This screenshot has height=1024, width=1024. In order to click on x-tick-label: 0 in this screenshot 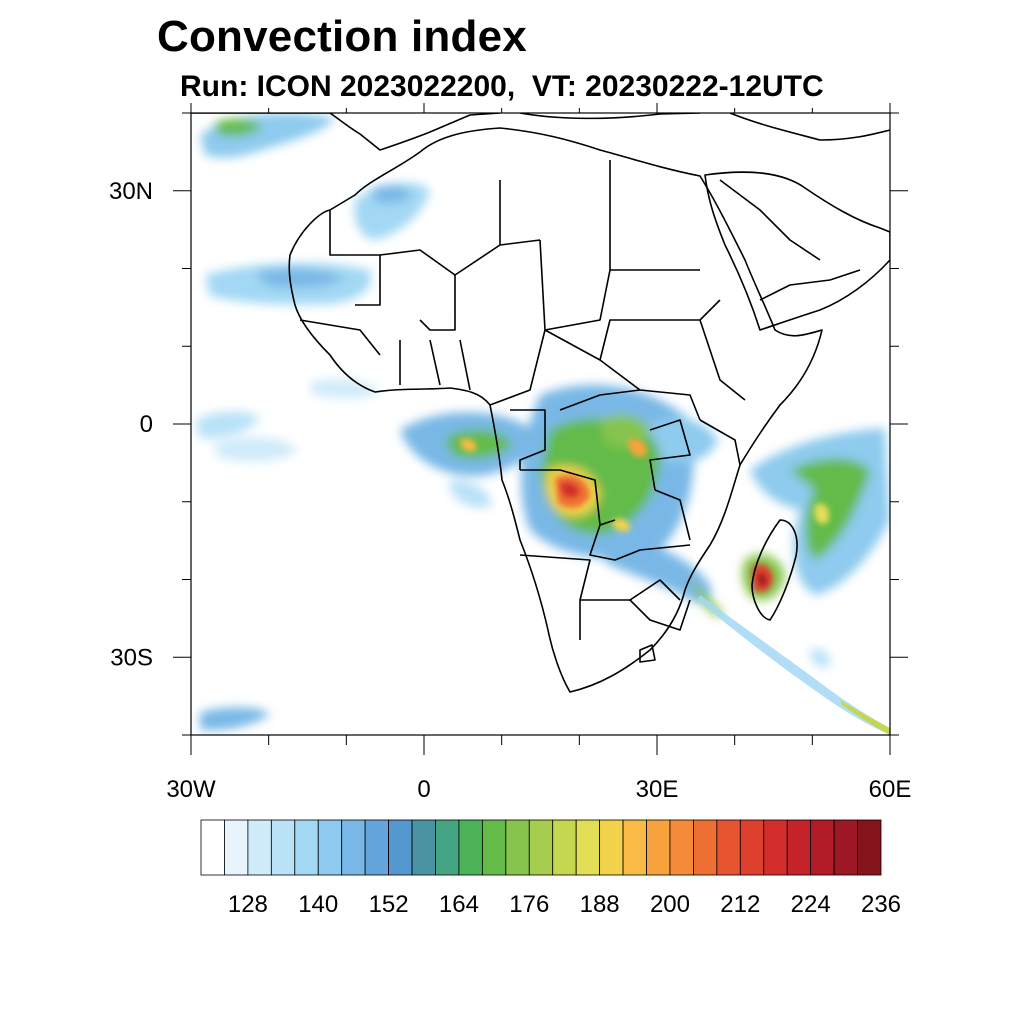, I will do `click(423, 789)`.